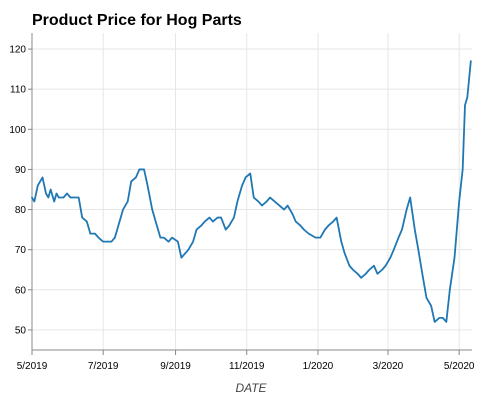 The width and height of the screenshot is (500, 400). Describe the element at coordinates (21, 170) in the screenshot. I see `y-tick-label: 90` at that location.